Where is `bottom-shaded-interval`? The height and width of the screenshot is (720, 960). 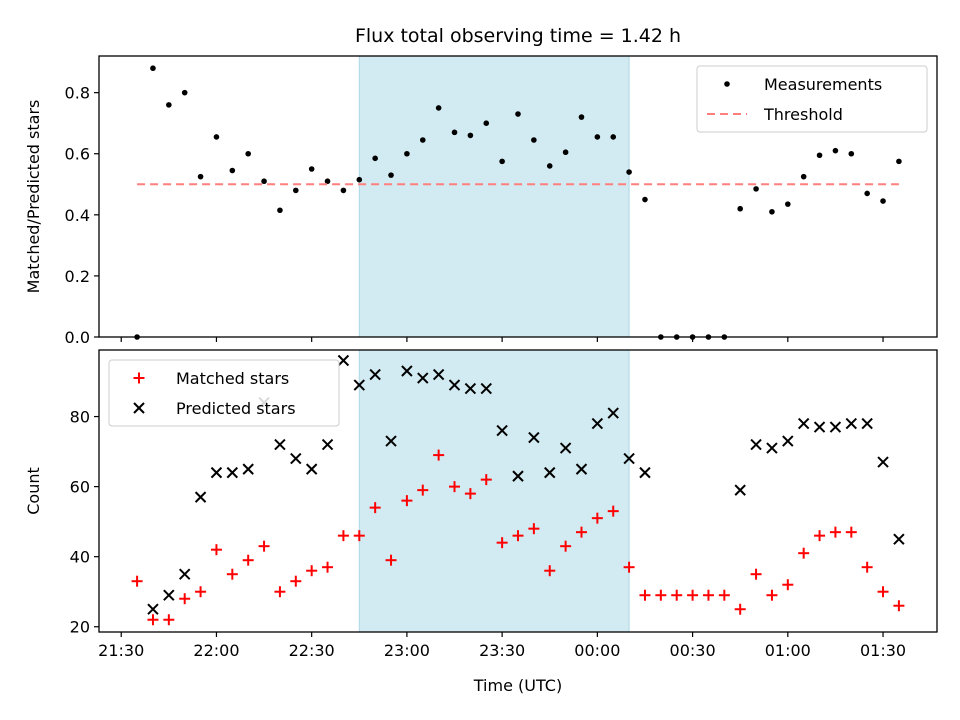 bottom-shaded-interval is located at coordinates (494, 491).